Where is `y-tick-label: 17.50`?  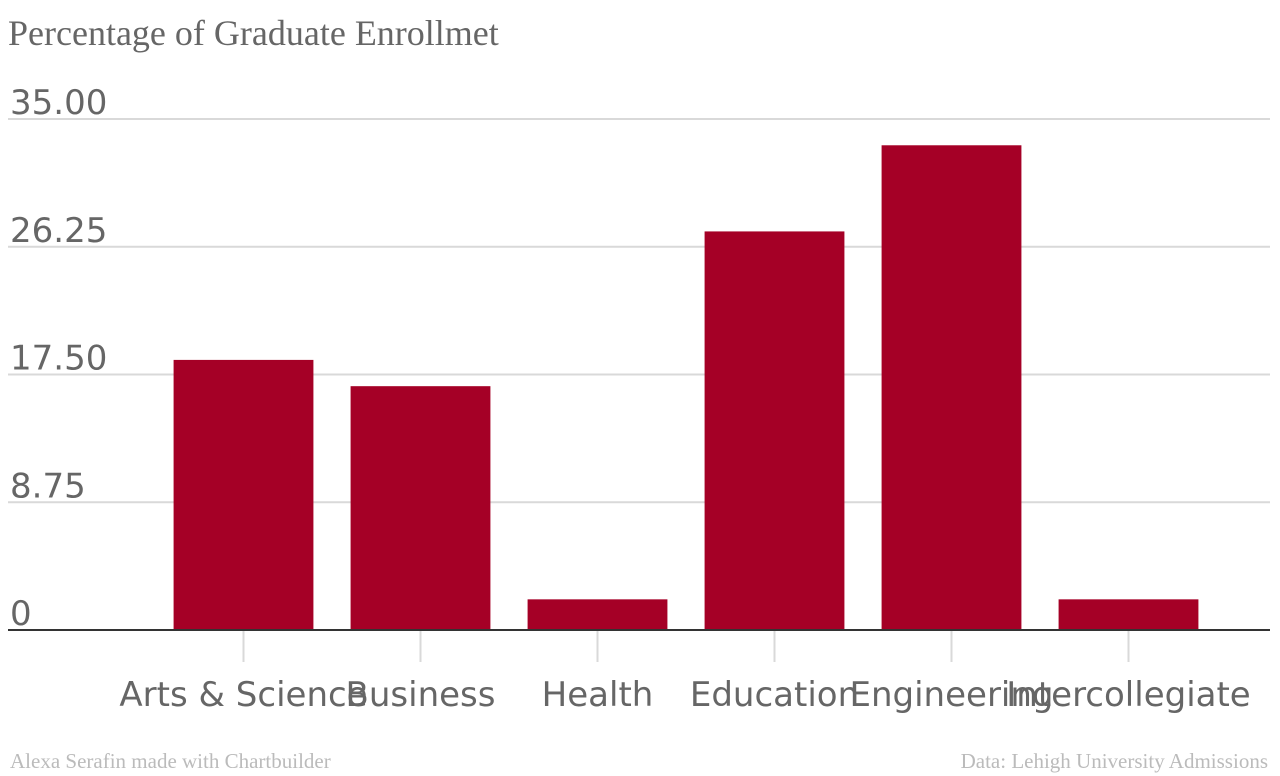 y-tick-label: 17.50 is located at coordinates (58, 359).